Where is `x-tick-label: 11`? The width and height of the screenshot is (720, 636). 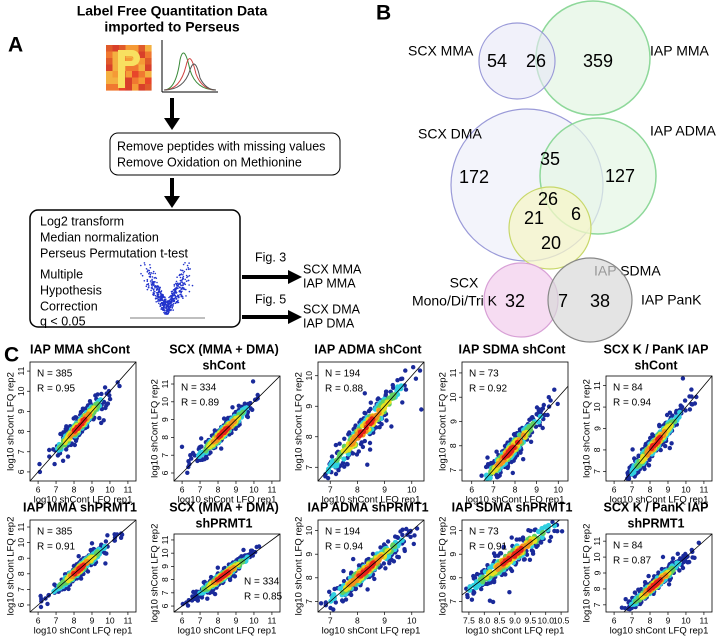
x-tick-label: 11 is located at coordinates (128, 620).